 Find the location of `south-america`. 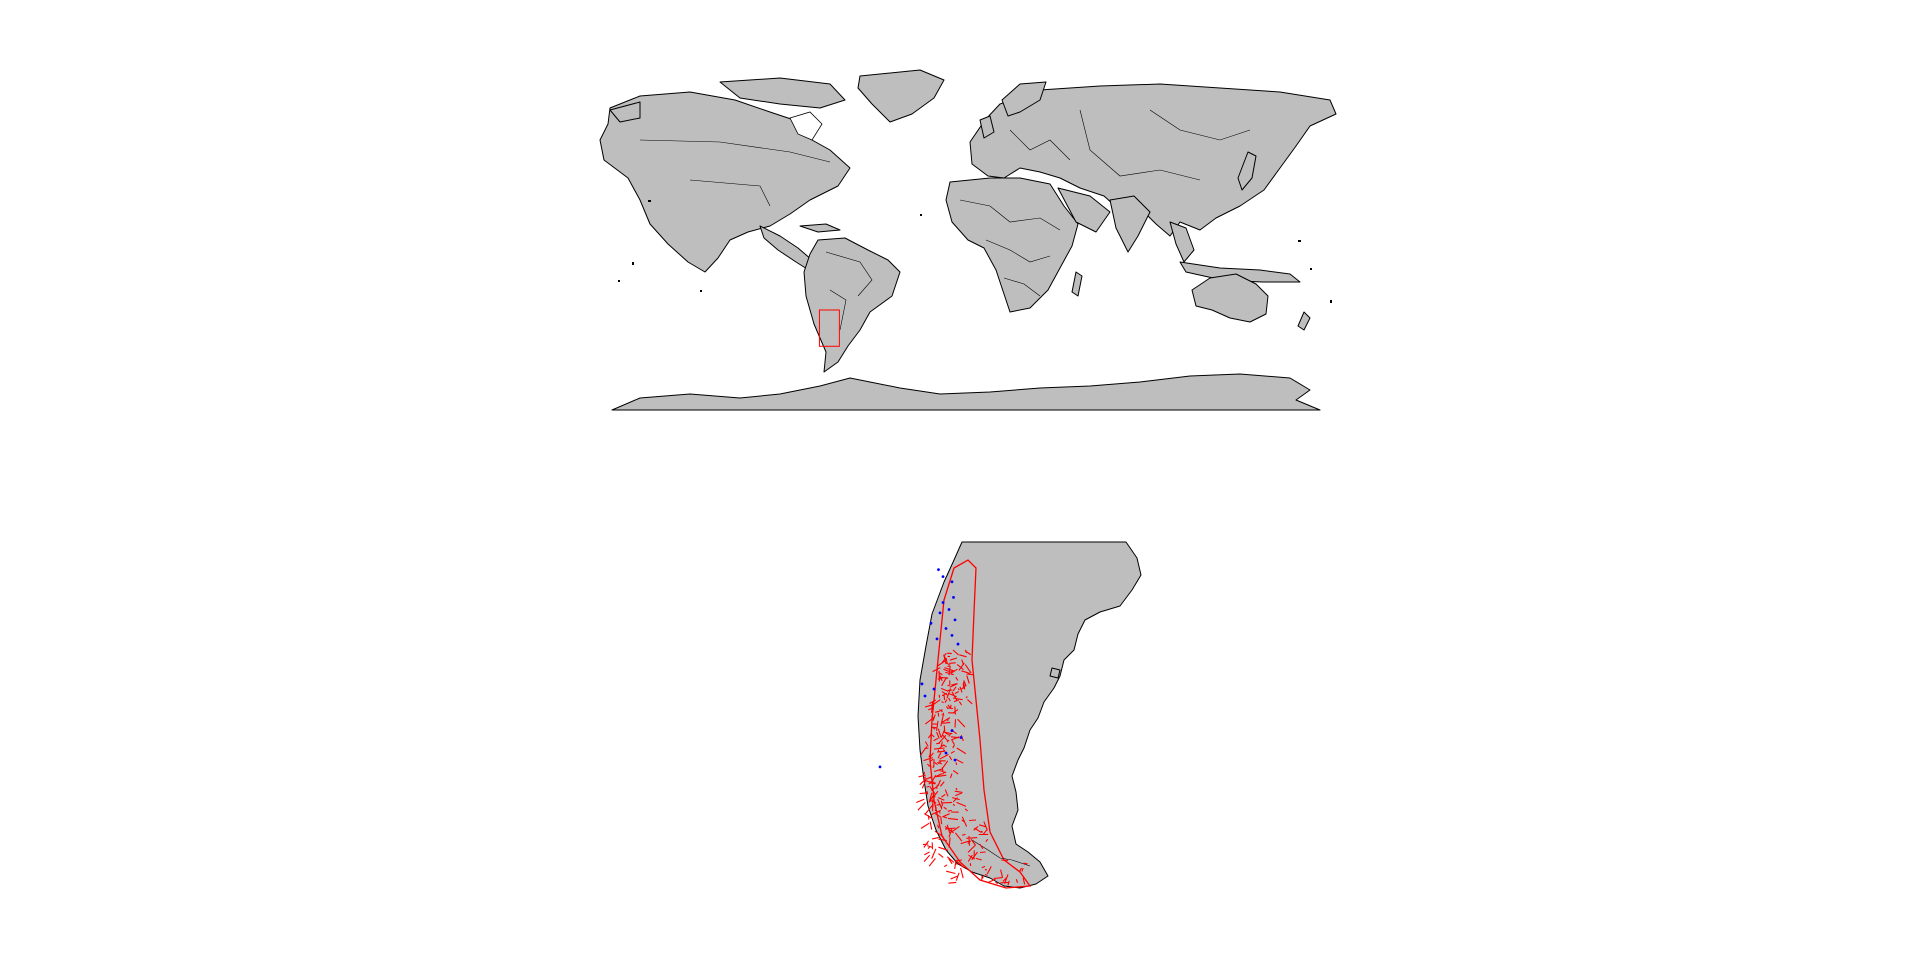

south-america is located at coordinates (852, 305).